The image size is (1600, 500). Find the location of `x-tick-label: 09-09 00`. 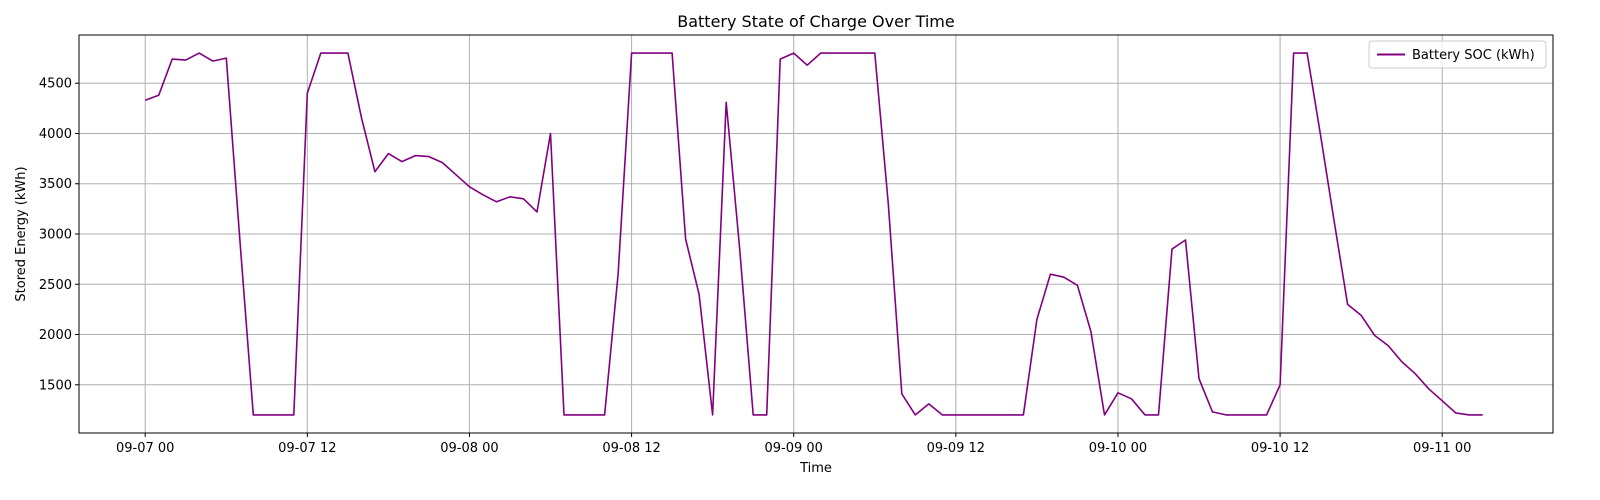

x-tick-label: 09-09 00 is located at coordinates (793, 448).